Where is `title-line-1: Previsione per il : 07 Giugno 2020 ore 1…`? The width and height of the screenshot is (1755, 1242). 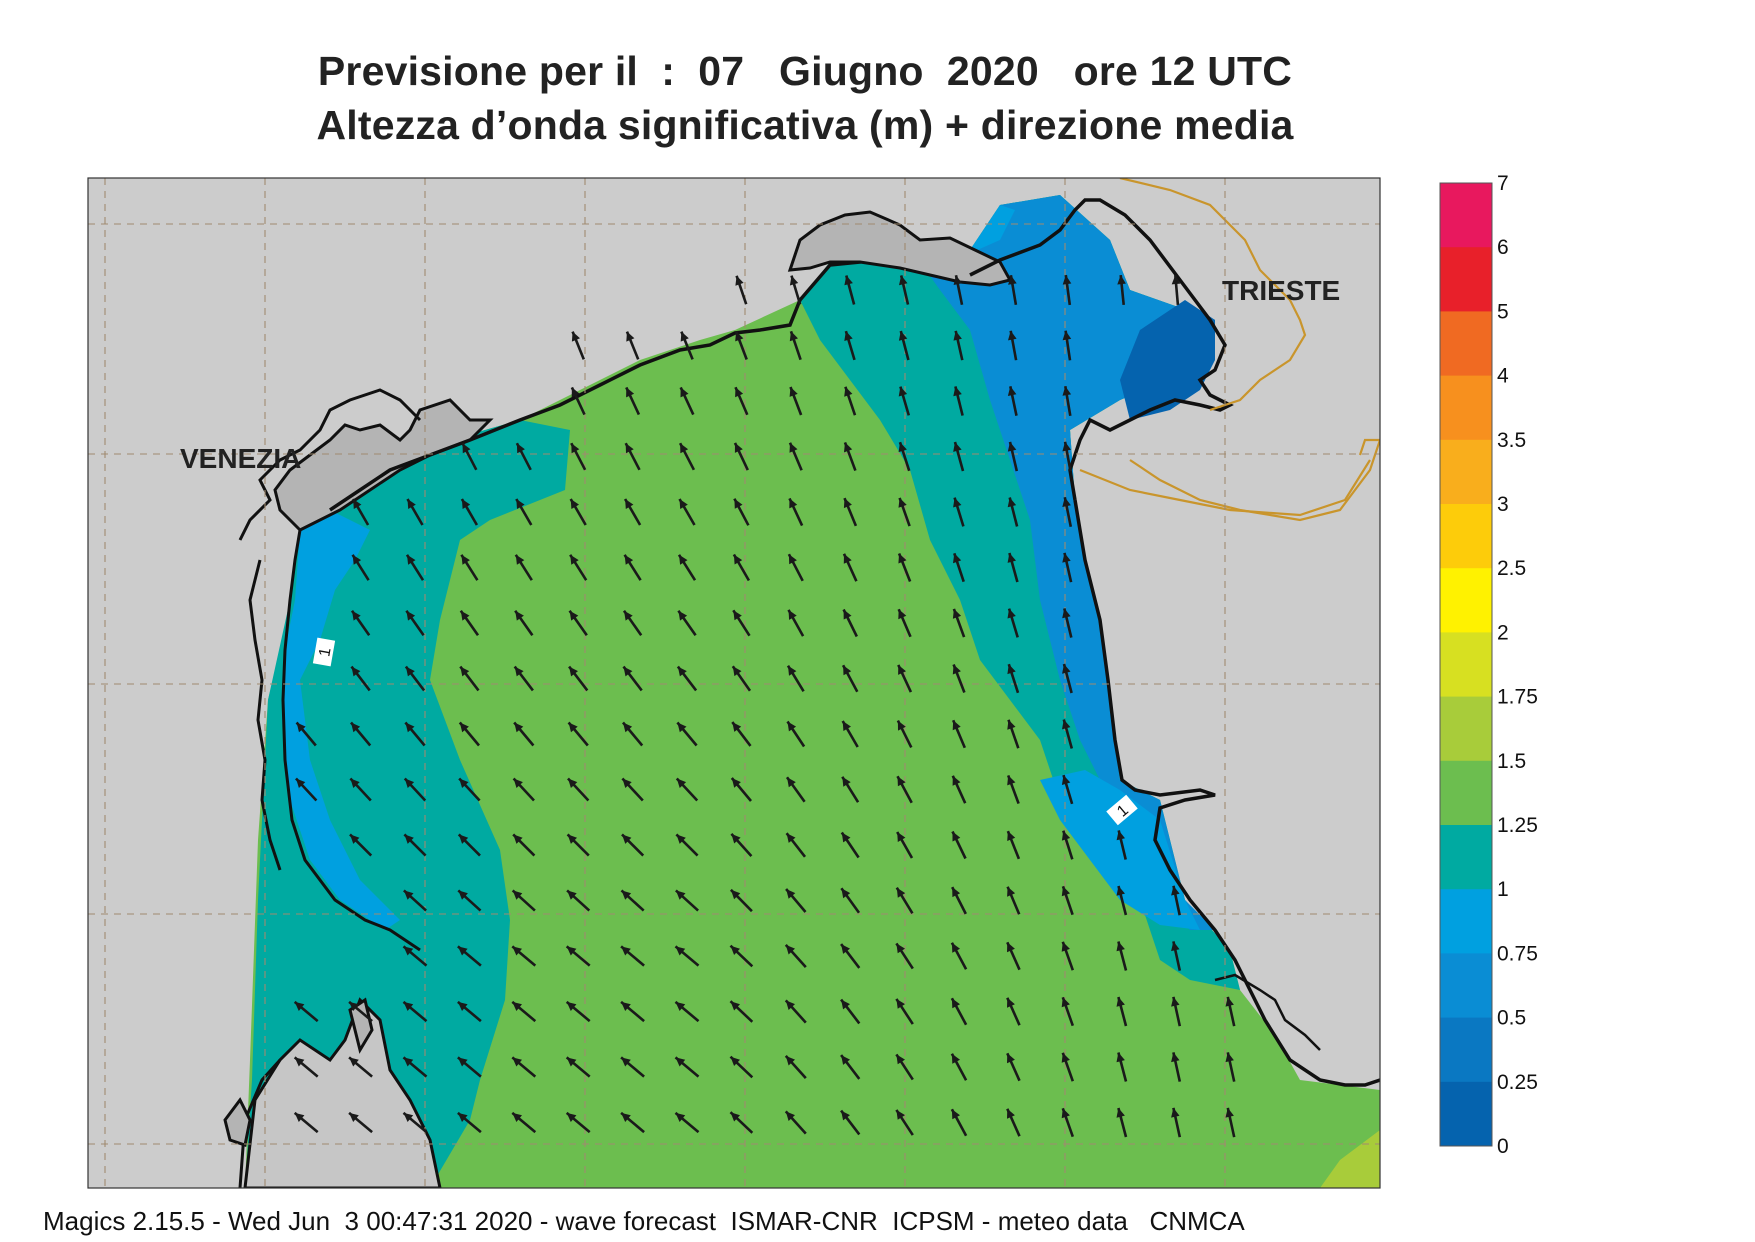 title-line-1: Previsione per il : 07 Giugno 2020 ore 1… is located at coordinates (805, 71).